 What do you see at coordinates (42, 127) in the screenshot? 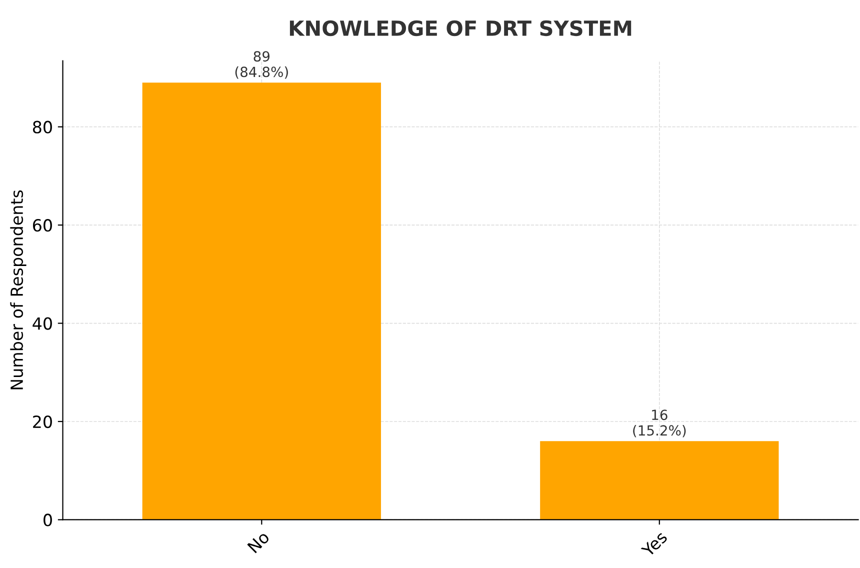
I see `y-tick-label: 80` at bounding box center [42, 127].